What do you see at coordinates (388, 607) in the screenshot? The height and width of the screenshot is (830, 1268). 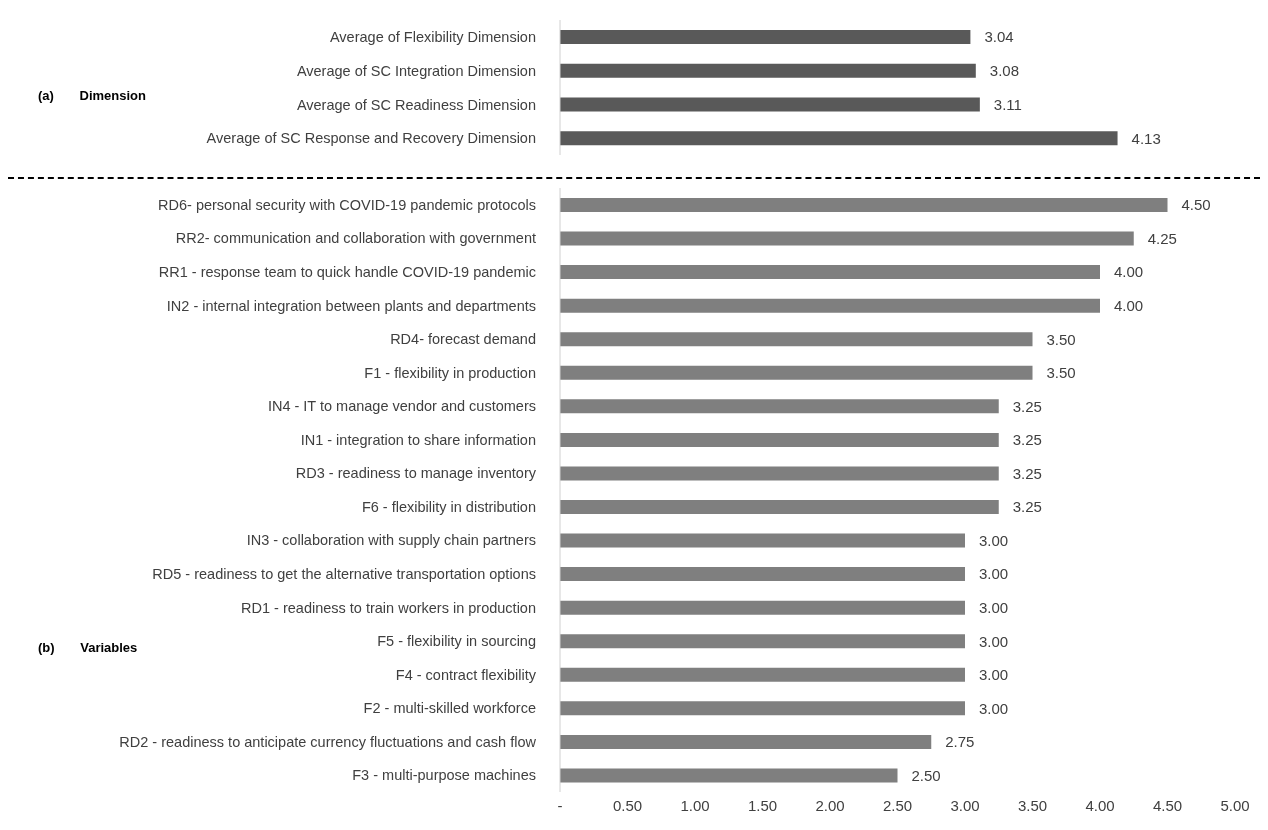 I see `y-tick-label: RD1 - readiness to train workers in production` at bounding box center [388, 607].